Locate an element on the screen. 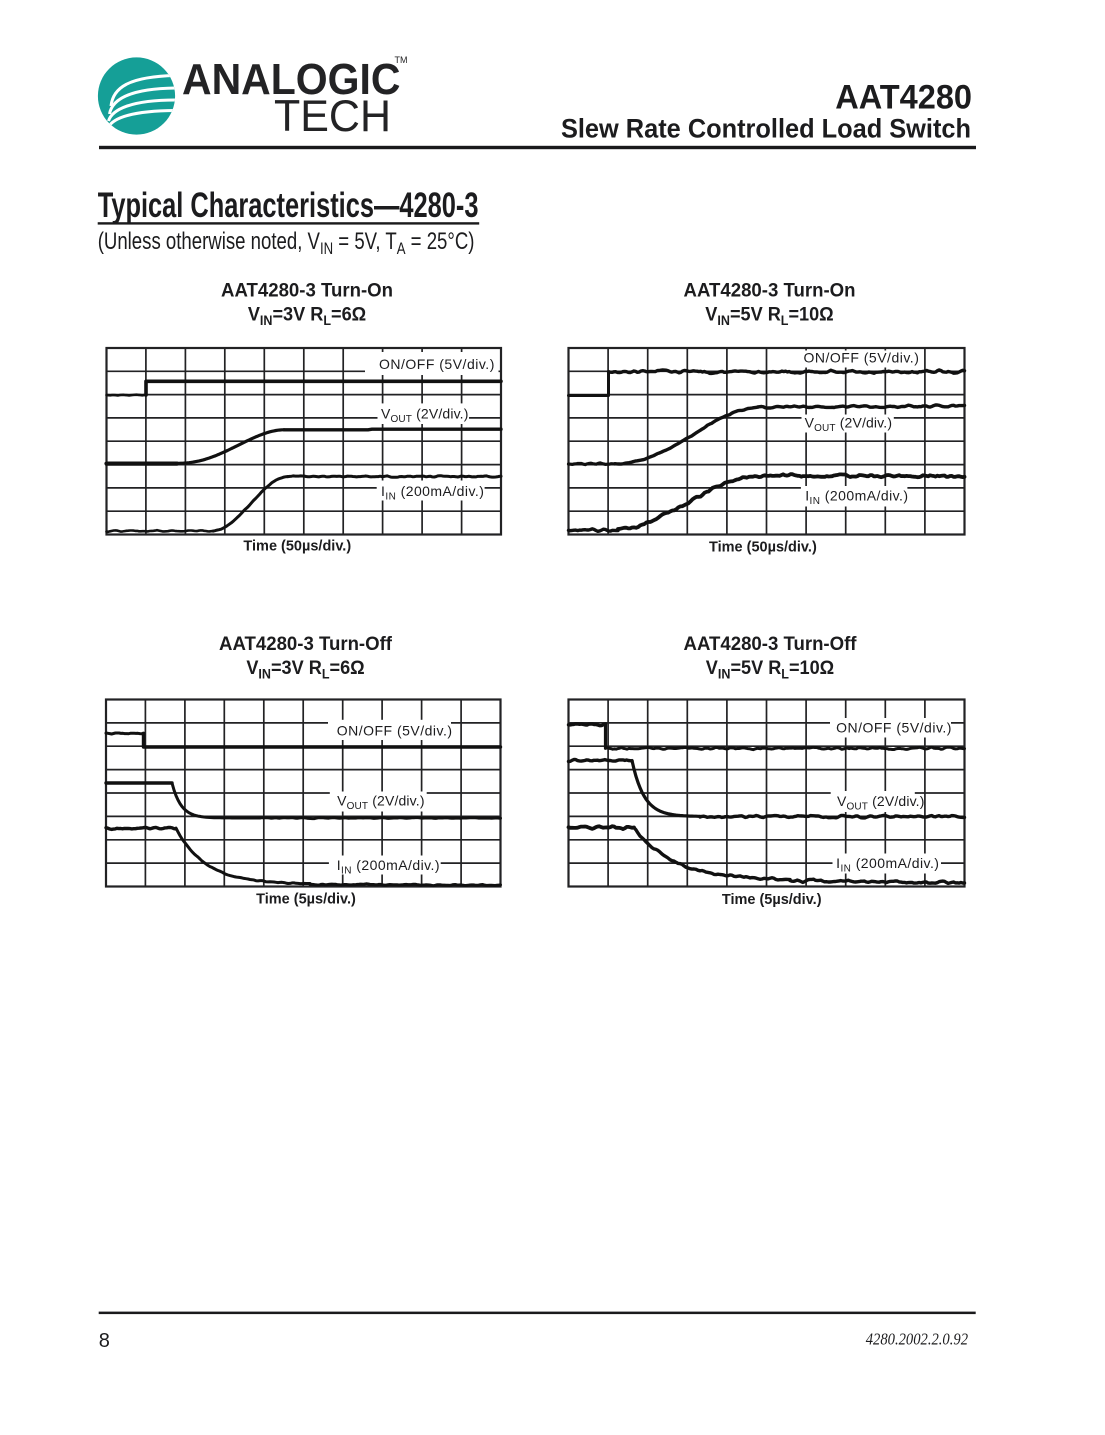  svg-text: TECH is located at coordinates (332, 117).